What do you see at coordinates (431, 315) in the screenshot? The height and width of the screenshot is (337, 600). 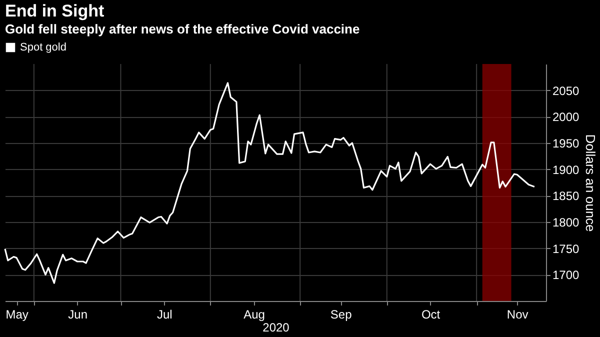 I see `x-tick-label: Oct` at bounding box center [431, 315].